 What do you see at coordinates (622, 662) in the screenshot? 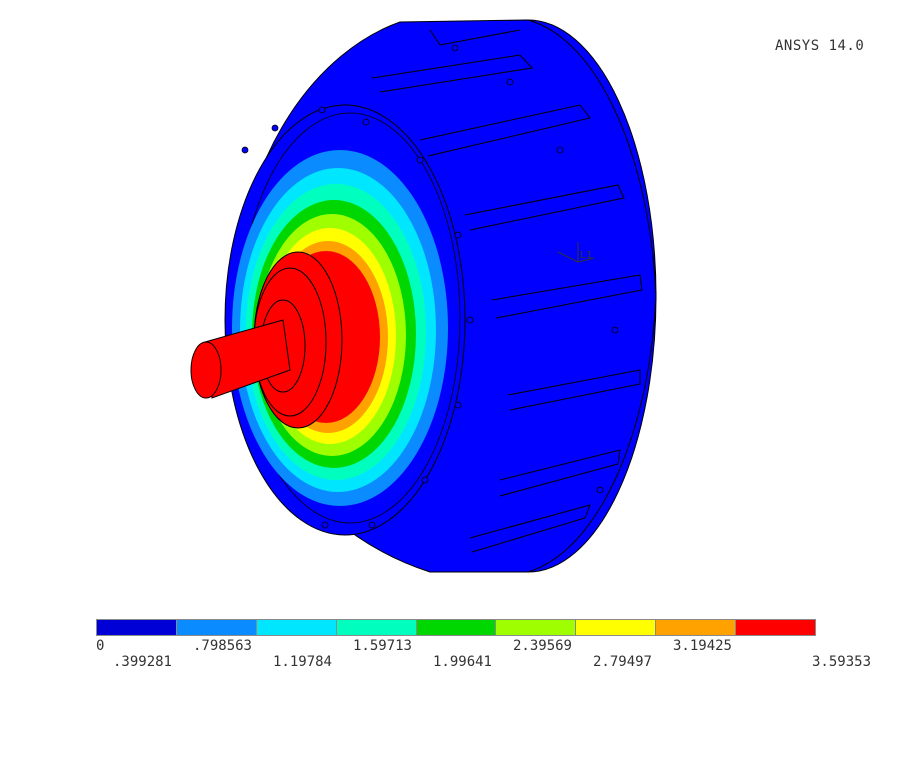
I see `legend-tick-label: 2.79497` at bounding box center [622, 662].